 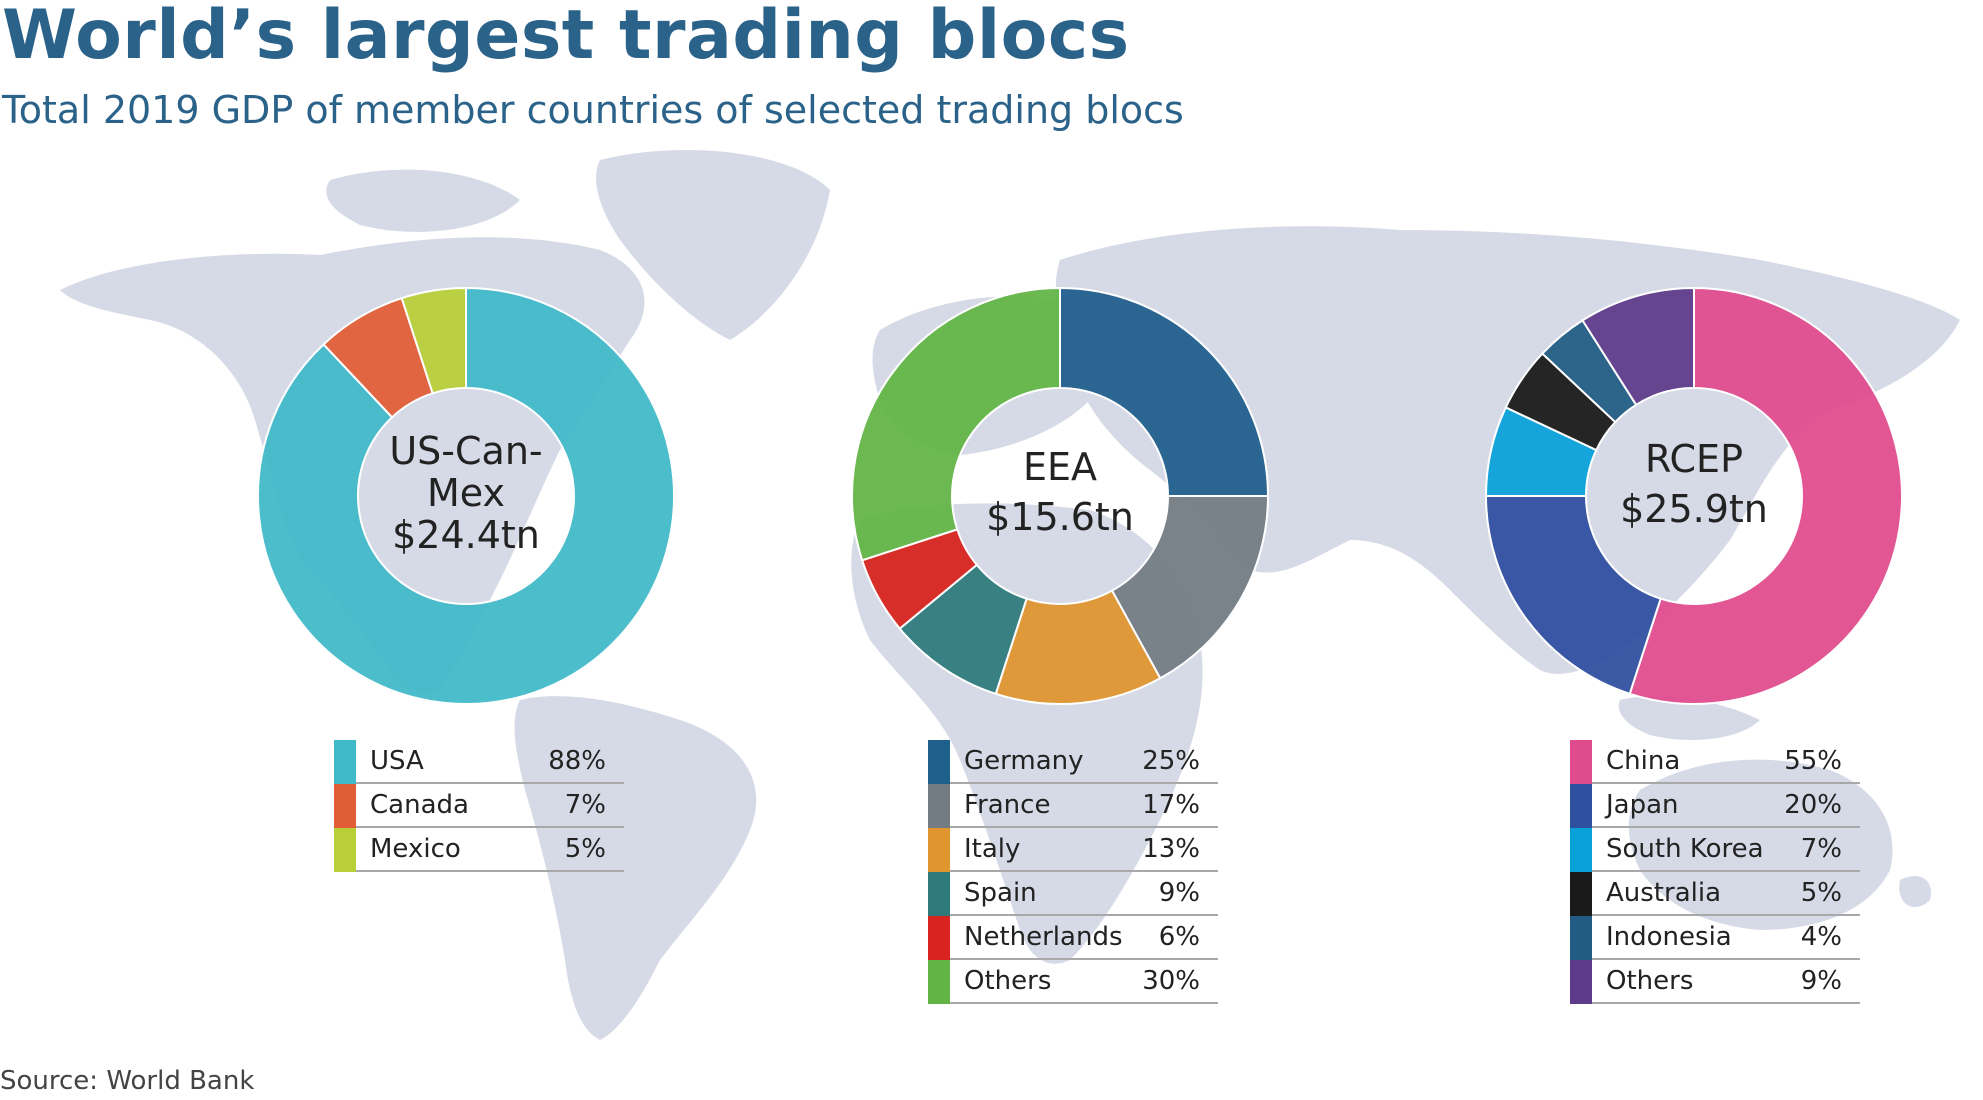 What do you see at coordinates (1190, 587) in the screenshot?
I see `donut-slice-france` at bounding box center [1190, 587].